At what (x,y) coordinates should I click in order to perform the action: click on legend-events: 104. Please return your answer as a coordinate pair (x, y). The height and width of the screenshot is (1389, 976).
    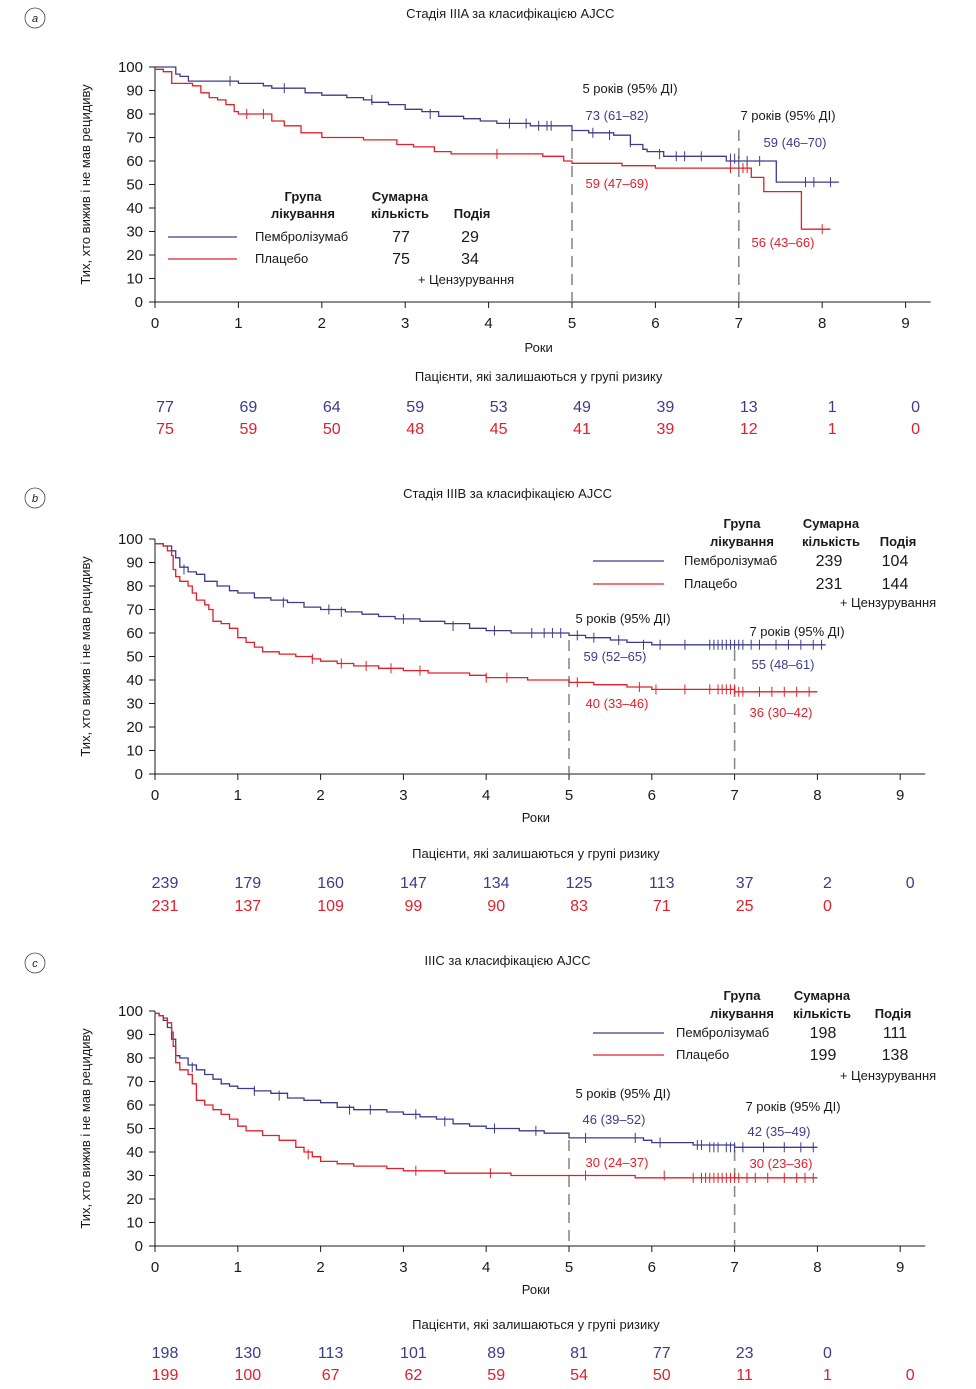
    Looking at the image, I should click on (895, 561).